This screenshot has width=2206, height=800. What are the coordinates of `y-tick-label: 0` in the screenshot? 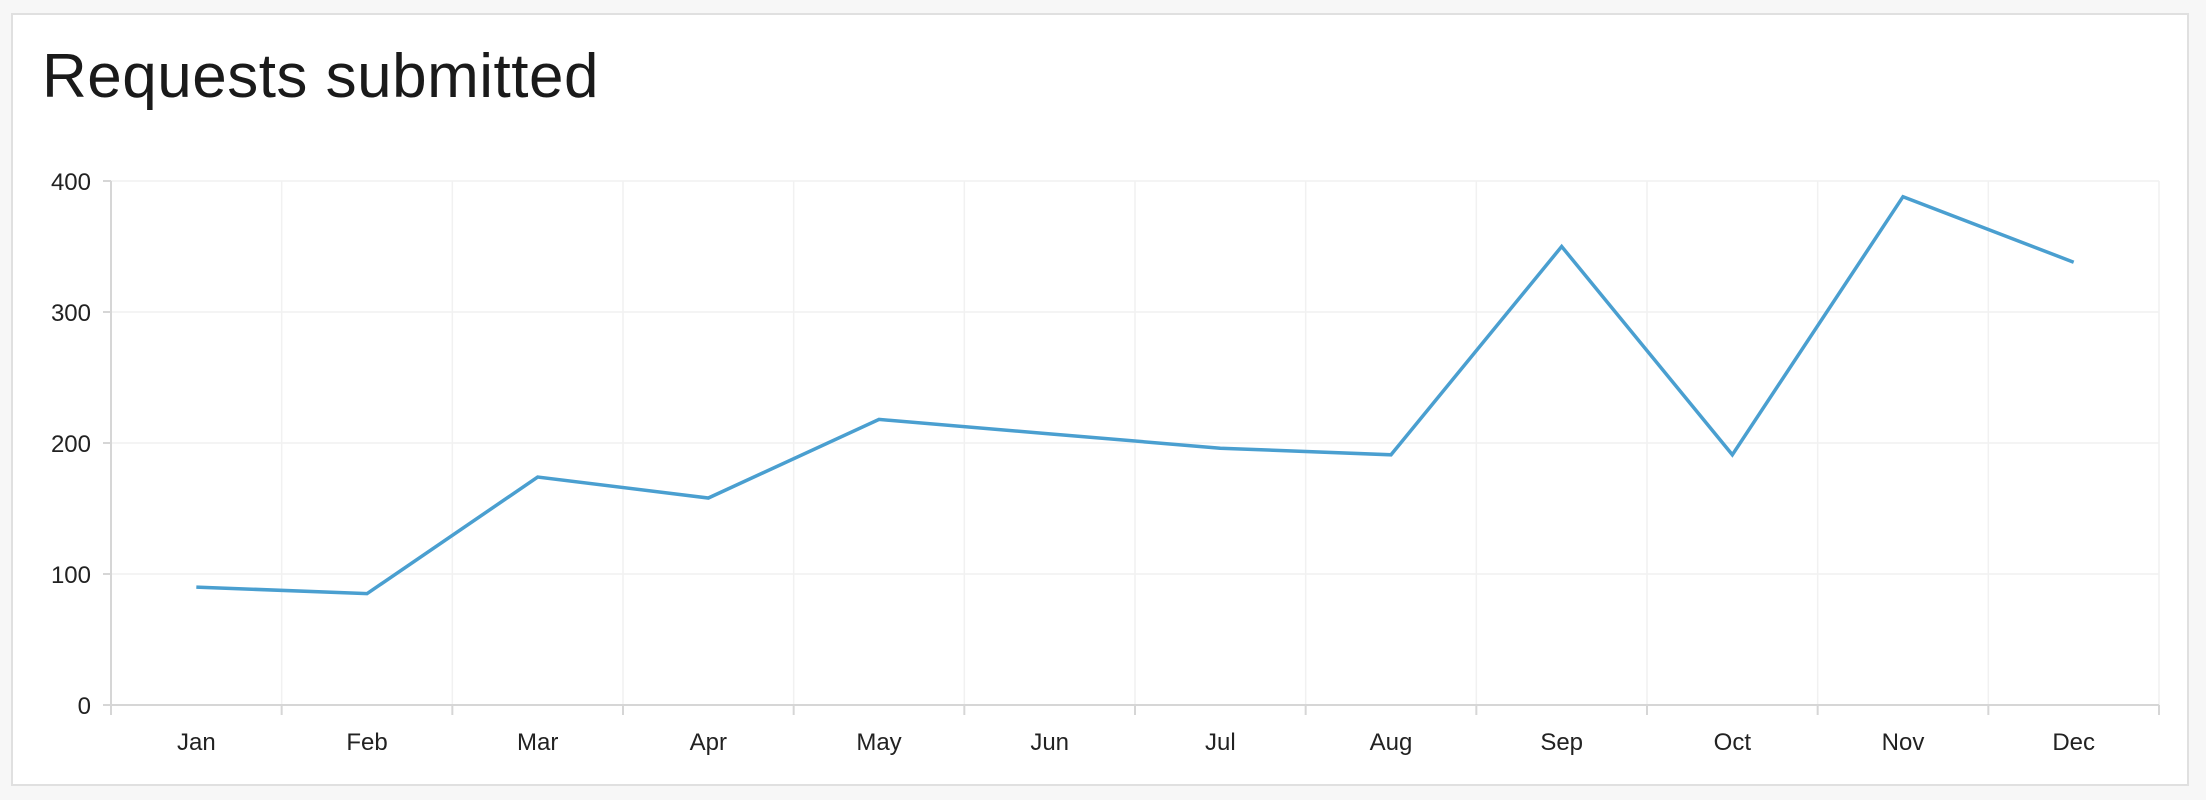 It's located at (84, 706).